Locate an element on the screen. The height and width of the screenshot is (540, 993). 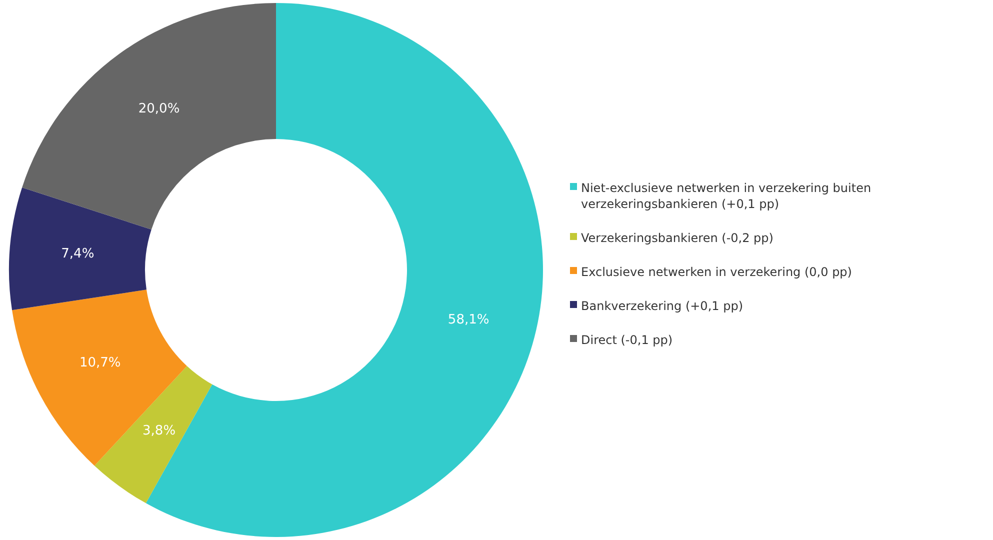
legend-label: Direct (-0,1 pp) is located at coordinates (627, 340).